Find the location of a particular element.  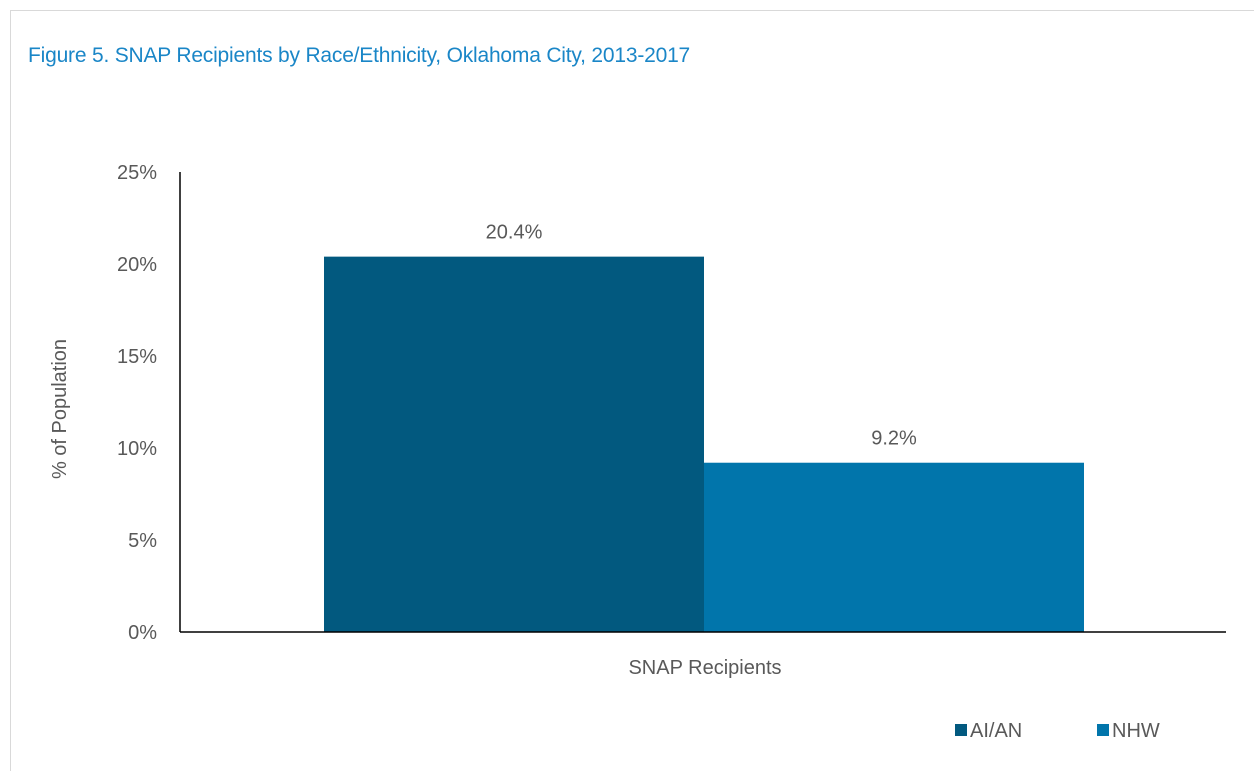

bar-value-label: 9.2% is located at coordinates (894, 439).